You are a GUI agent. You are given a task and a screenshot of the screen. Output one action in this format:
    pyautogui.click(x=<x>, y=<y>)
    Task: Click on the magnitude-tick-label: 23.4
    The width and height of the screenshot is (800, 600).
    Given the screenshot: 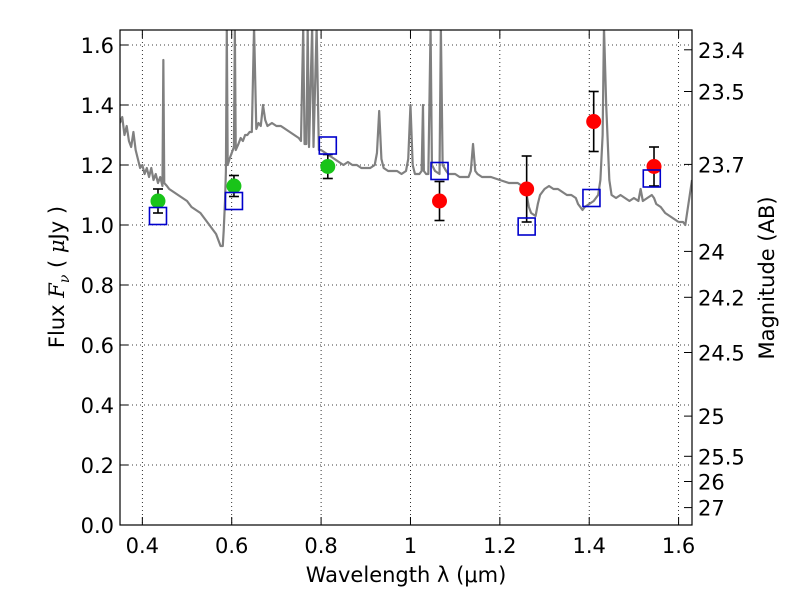 What is the action you would take?
    pyautogui.click(x=721, y=51)
    